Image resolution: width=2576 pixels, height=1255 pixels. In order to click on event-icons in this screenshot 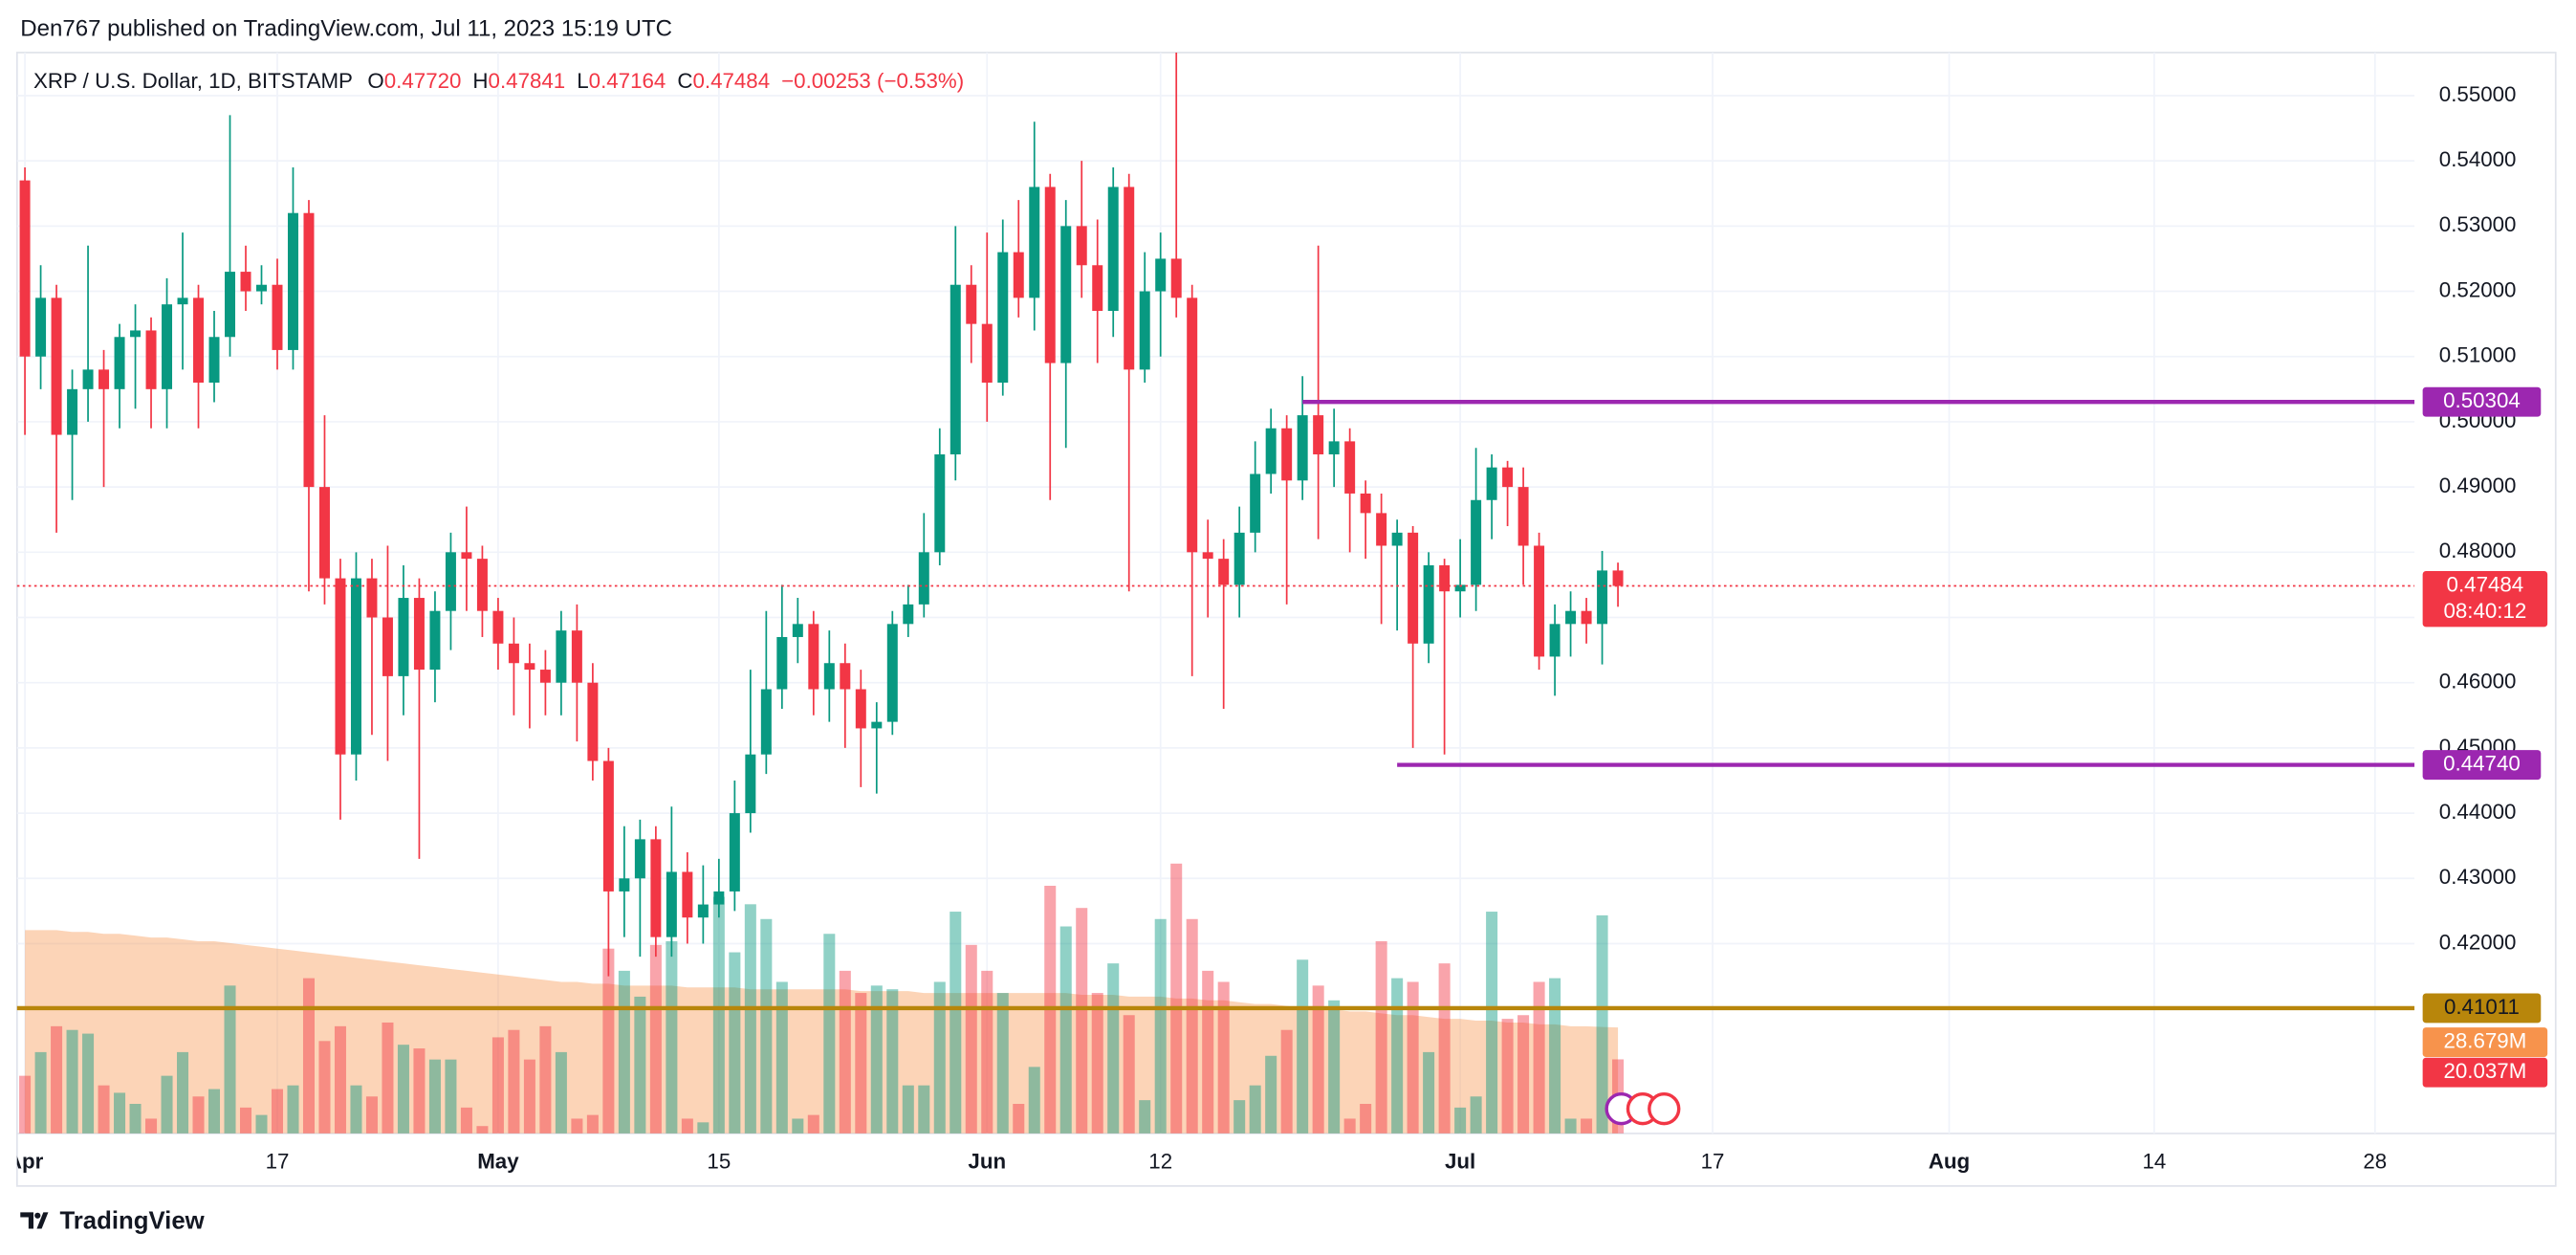, I will do `click(1643, 1108)`.